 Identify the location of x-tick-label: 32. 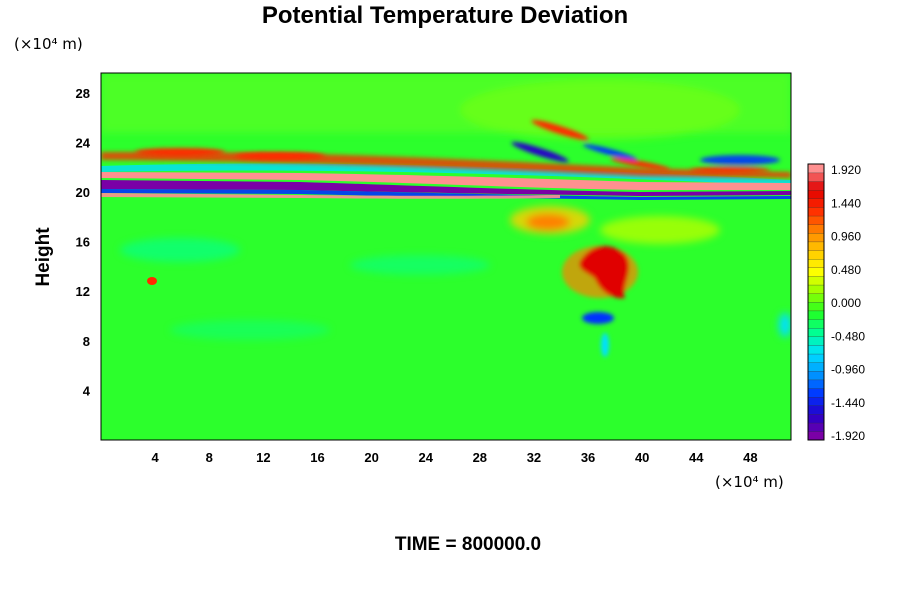
(534, 457).